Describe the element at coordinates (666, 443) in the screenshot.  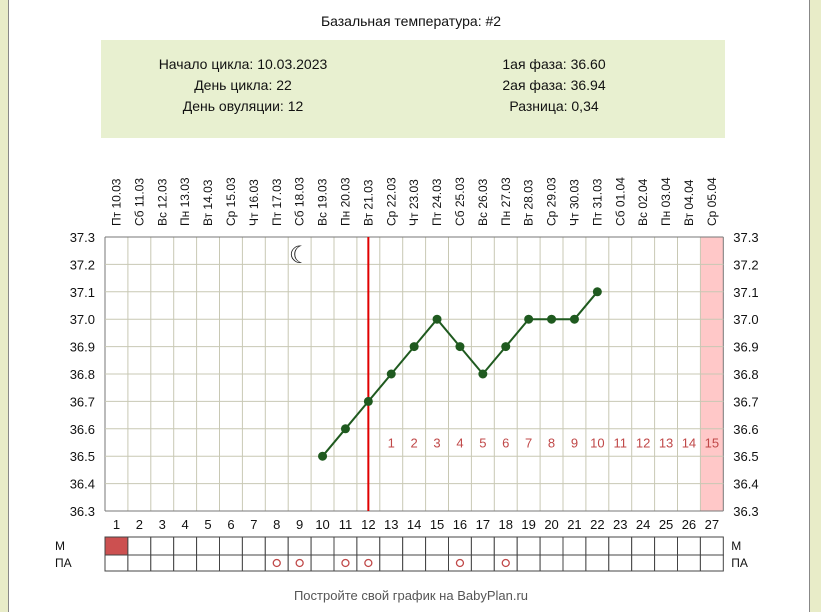
I see `phase-number: 13` at that location.